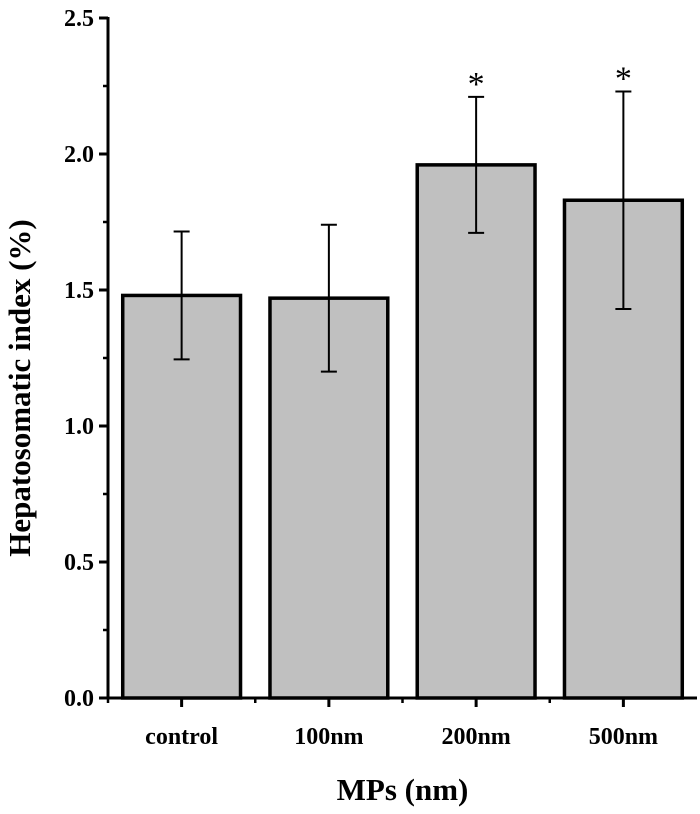 This screenshot has height=814, width=700. Describe the element at coordinates (79, 155) in the screenshot. I see `y-tick-label: 2.0` at that location.